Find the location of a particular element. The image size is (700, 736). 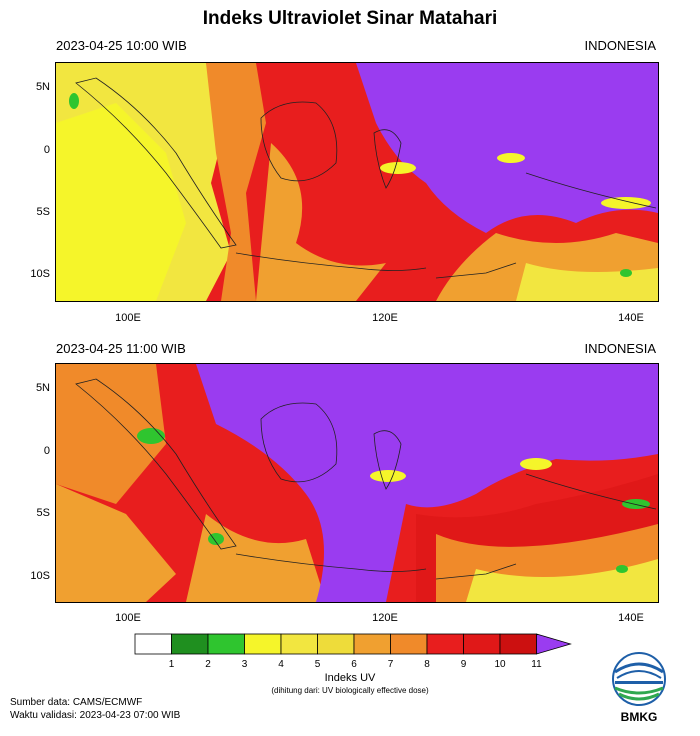

lat-label-5s-2: 5S is located at coordinates (43, 513).